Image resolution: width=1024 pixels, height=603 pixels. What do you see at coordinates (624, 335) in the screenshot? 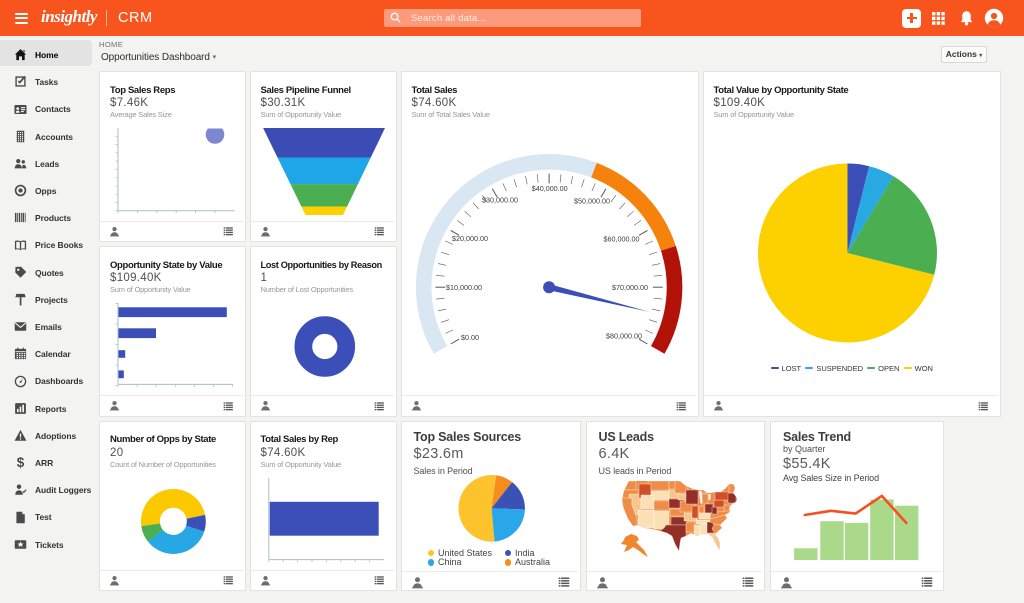
I see `svg-text: $80,000.00` at bounding box center [624, 335].